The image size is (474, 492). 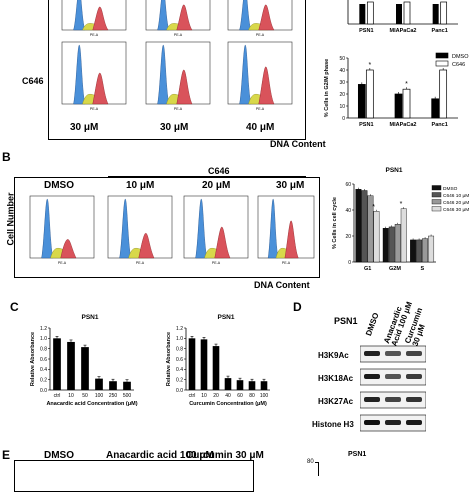 I want to click on panel-a-x-axis-label: DNA Content, so click(x=298, y=144).